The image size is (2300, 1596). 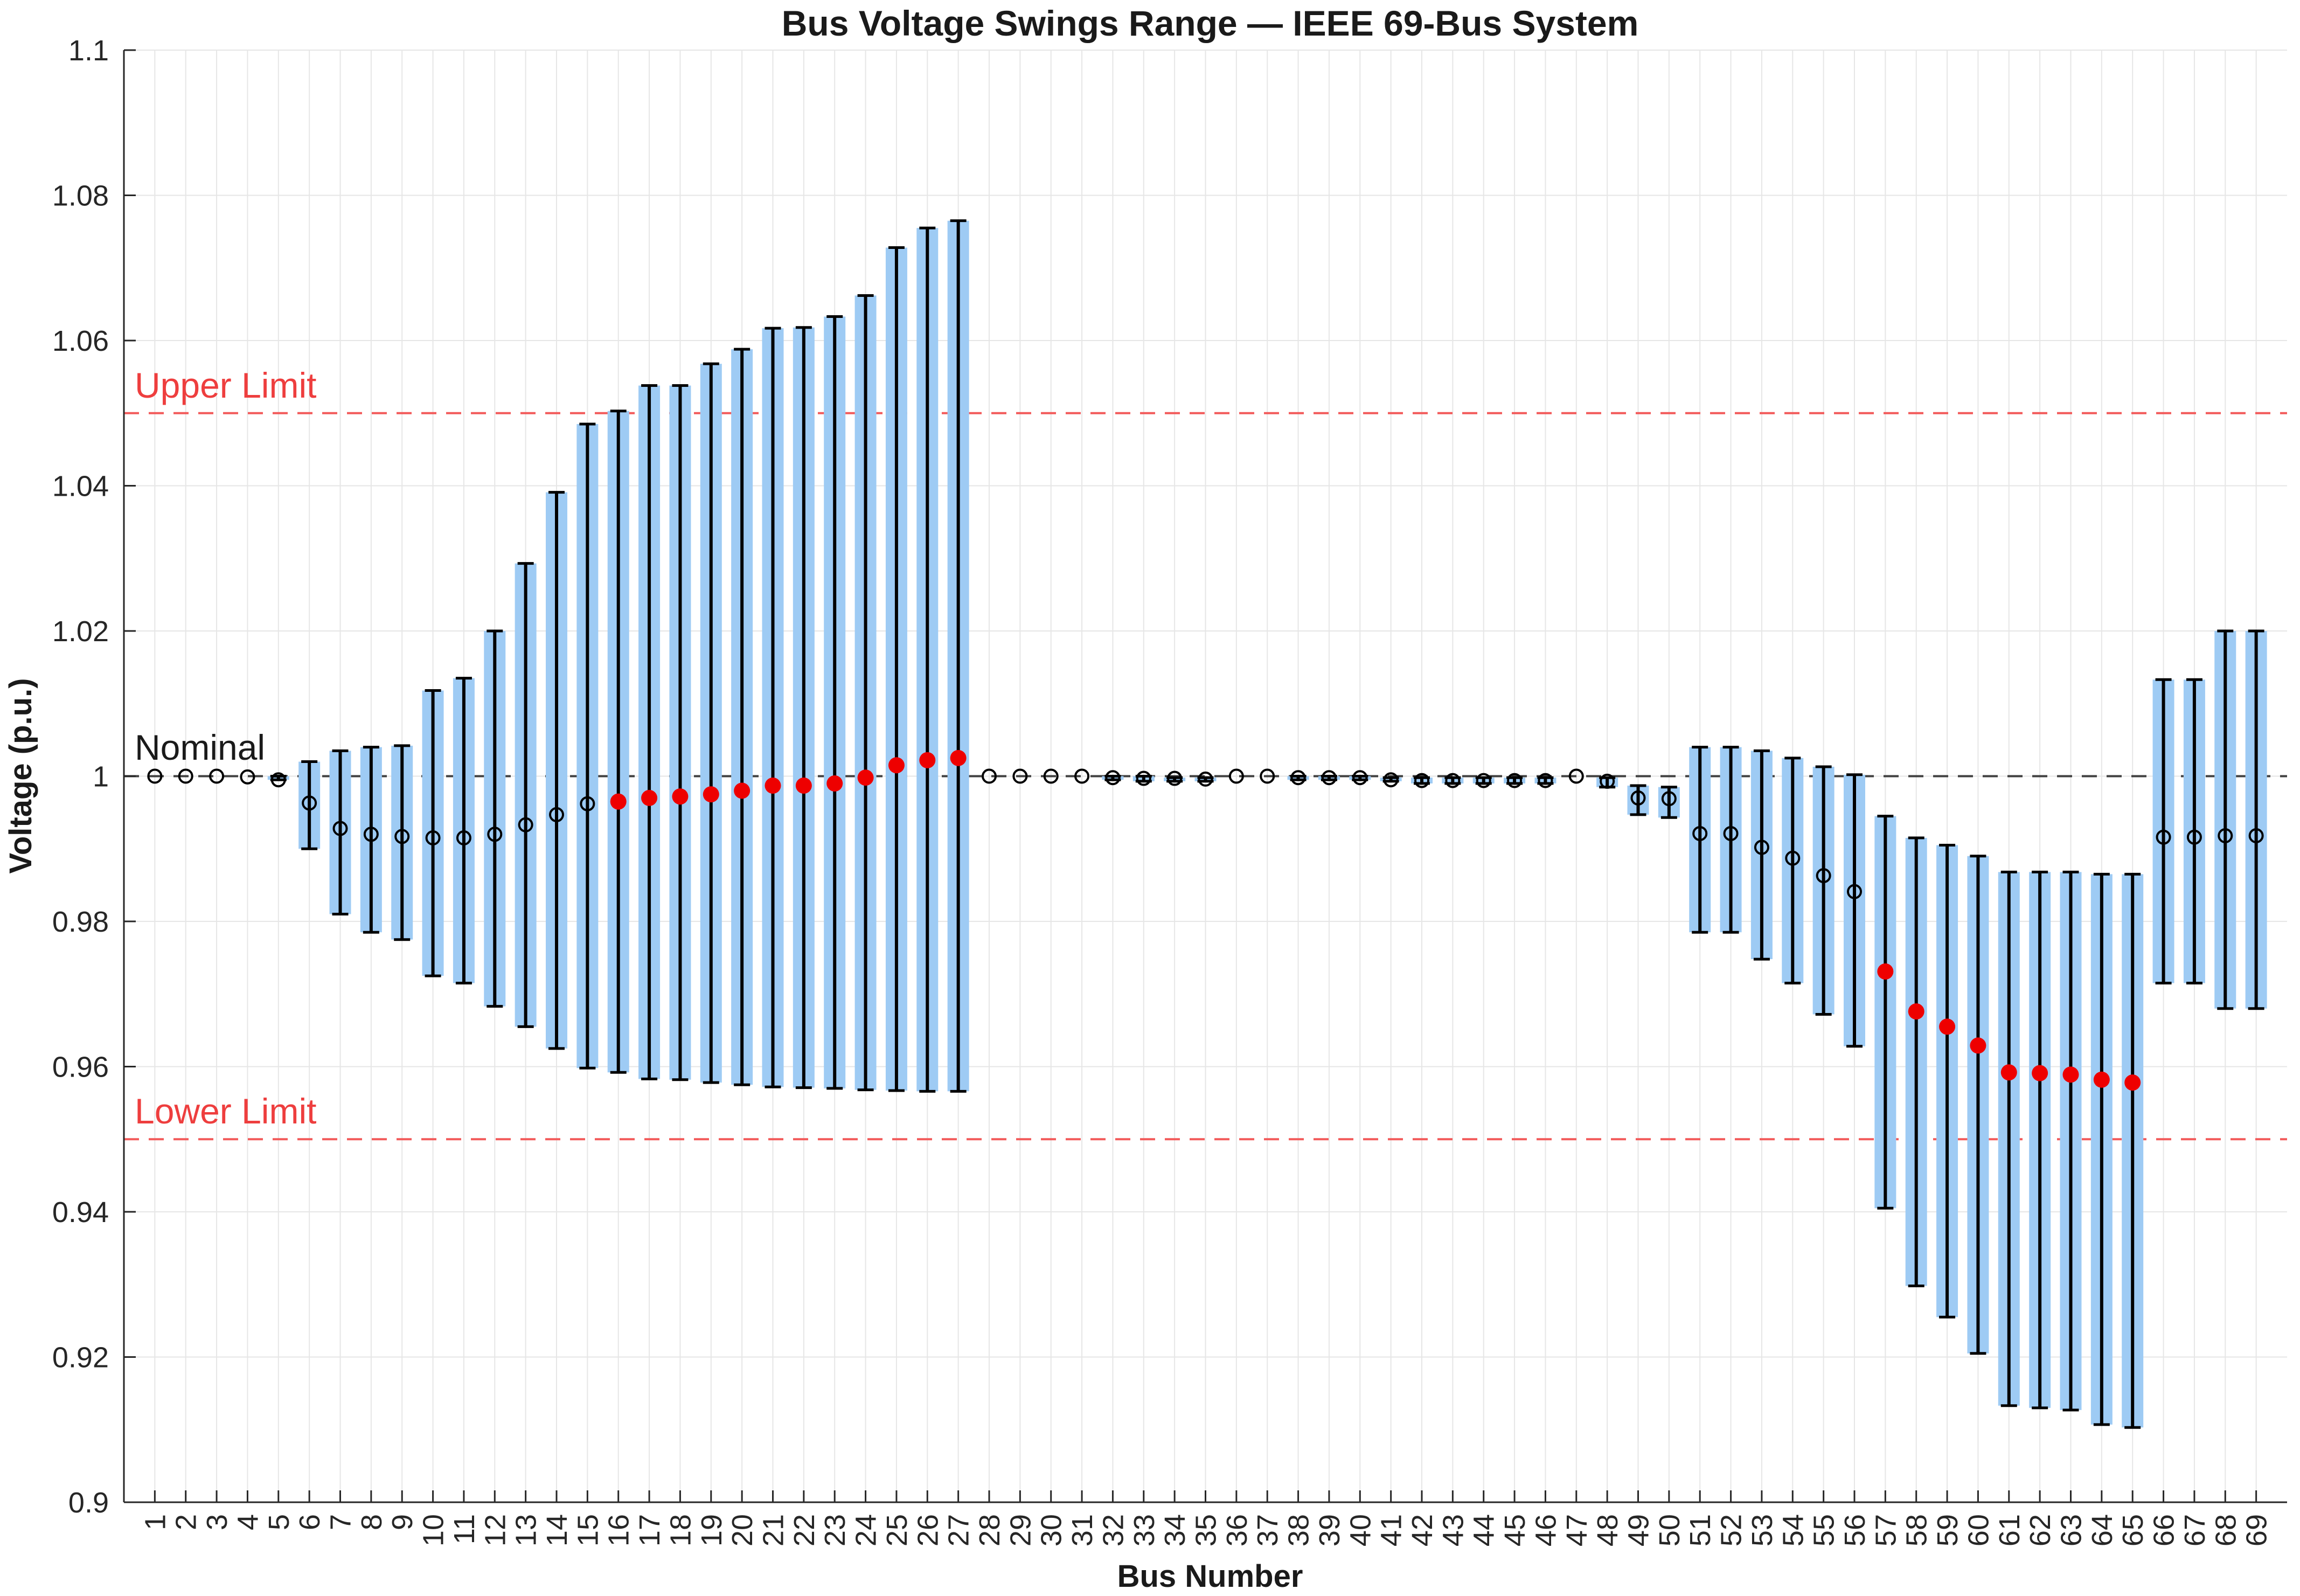 I want to click on x-tick-label: 37, so click(x=1268, y=1530).